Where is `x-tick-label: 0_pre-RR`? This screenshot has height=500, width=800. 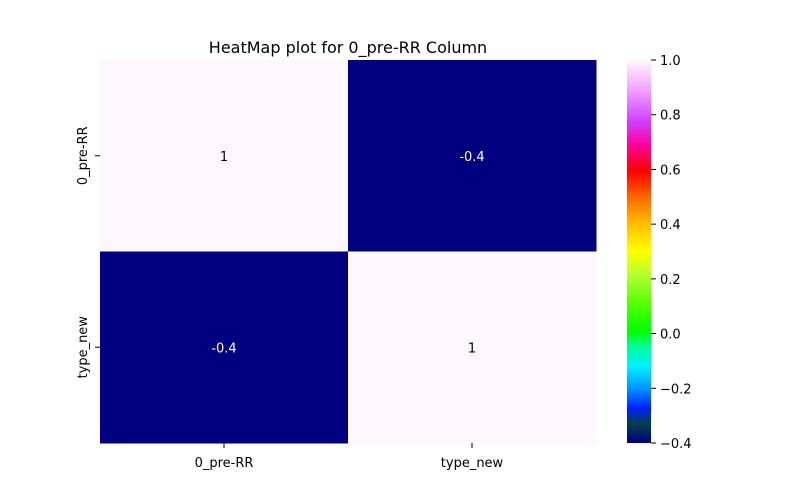
x-tick-label: 0_pre-RR is located at coordinates (224, 463).